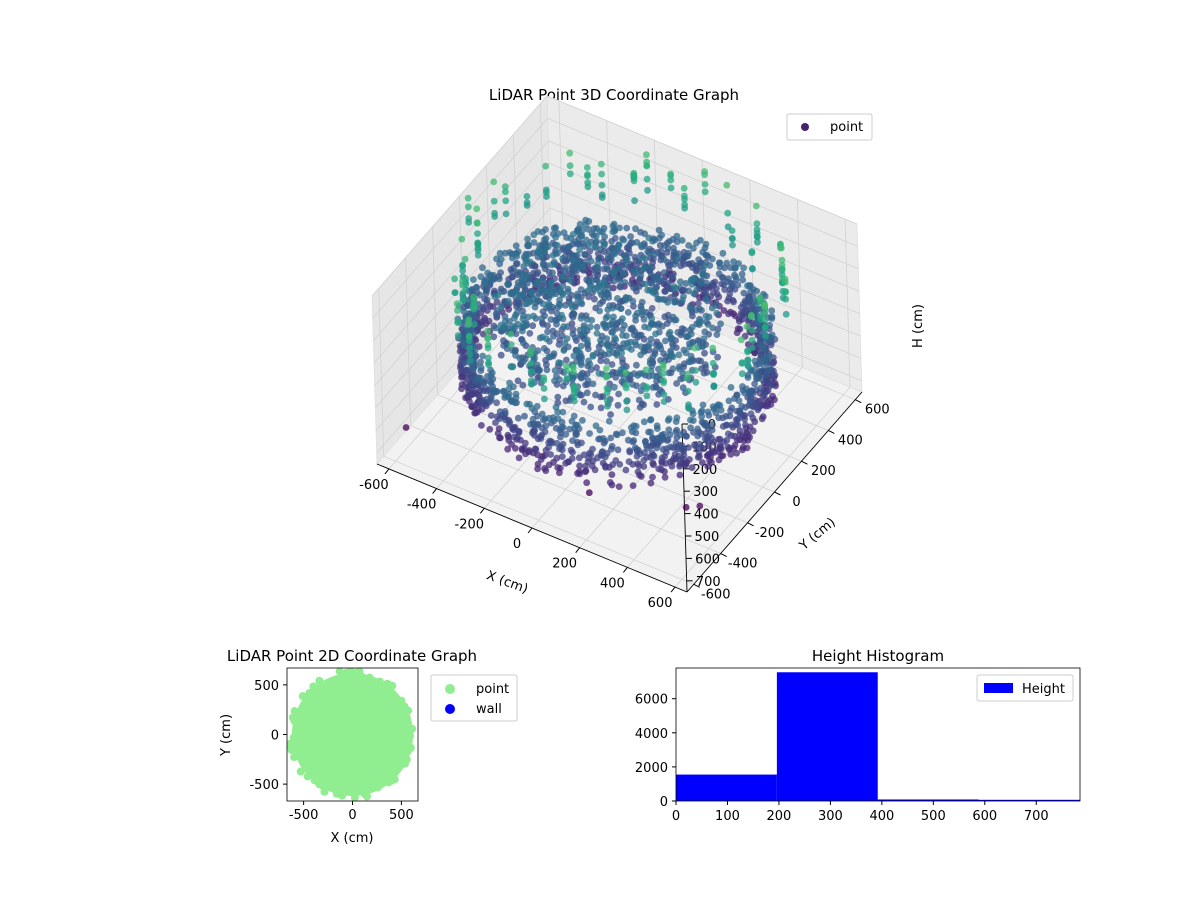 The height and width of the screenshot is (904, 1200). I want to click on histogram-xtick-label: 0, so click(676, 816).